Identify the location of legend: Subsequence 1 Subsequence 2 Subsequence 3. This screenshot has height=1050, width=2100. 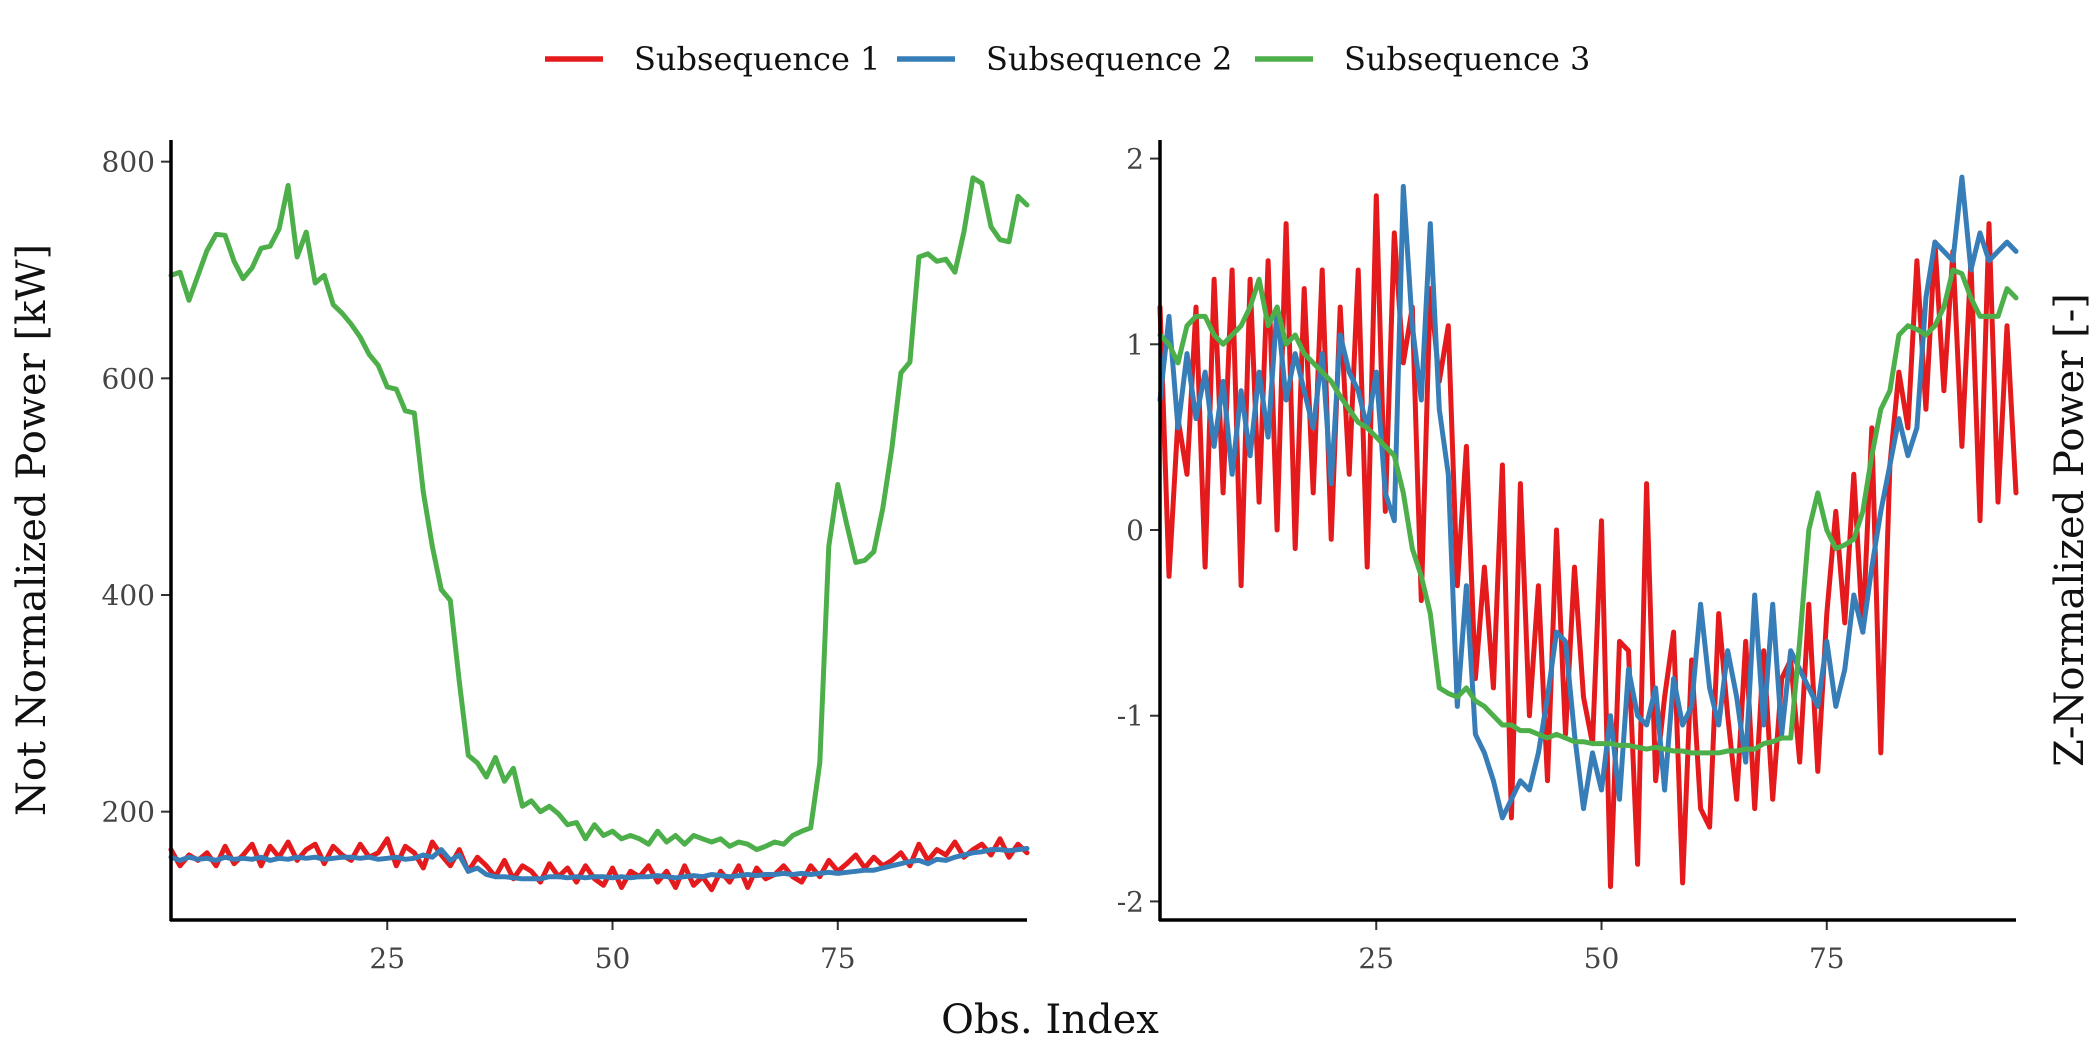
(1067, 59).